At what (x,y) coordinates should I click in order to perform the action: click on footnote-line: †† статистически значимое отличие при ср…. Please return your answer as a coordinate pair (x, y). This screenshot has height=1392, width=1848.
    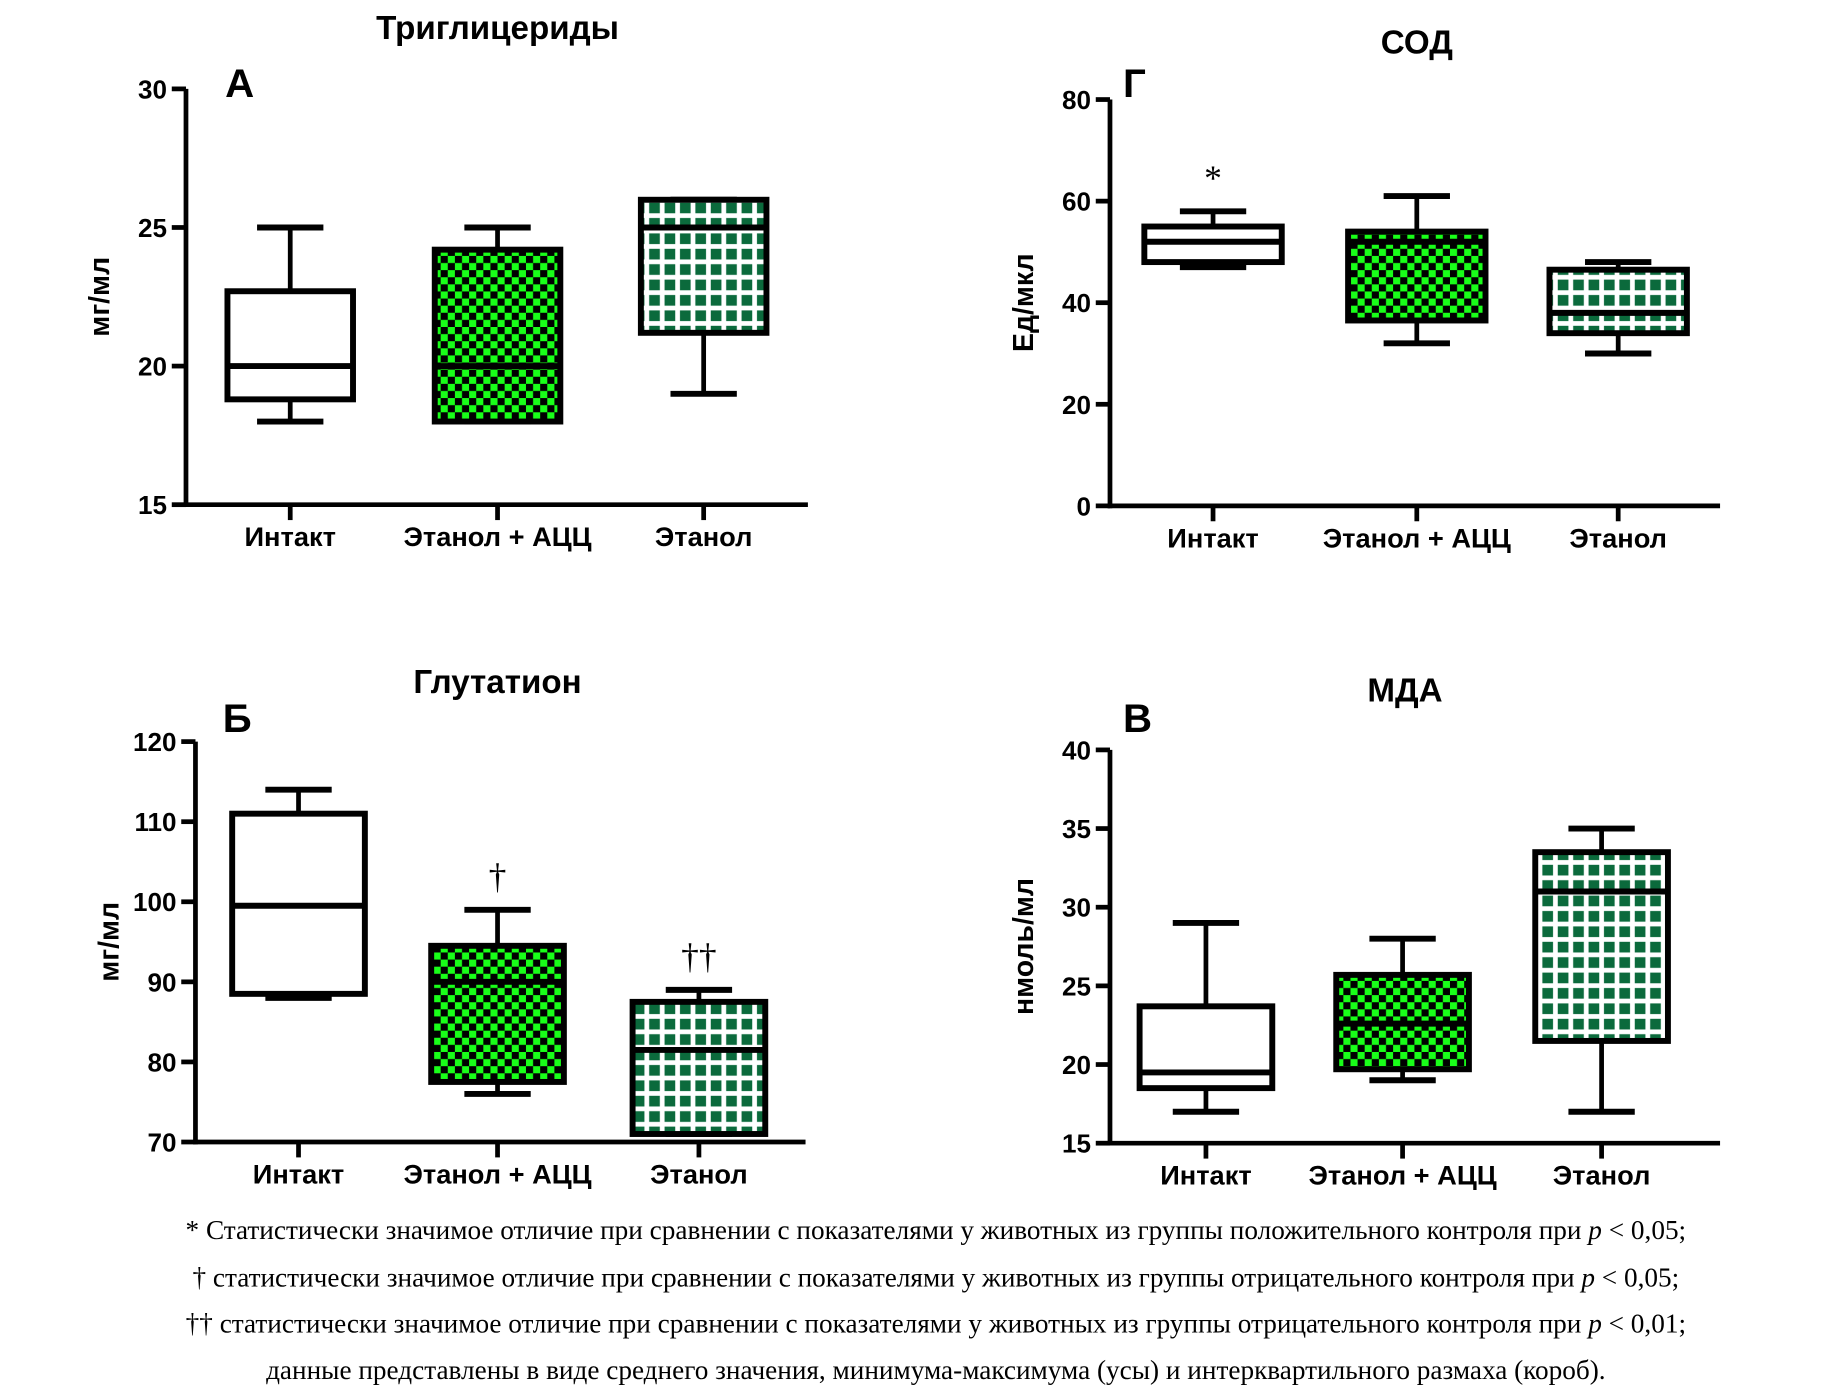
    Looking at the image, I should click on (936, 1324).